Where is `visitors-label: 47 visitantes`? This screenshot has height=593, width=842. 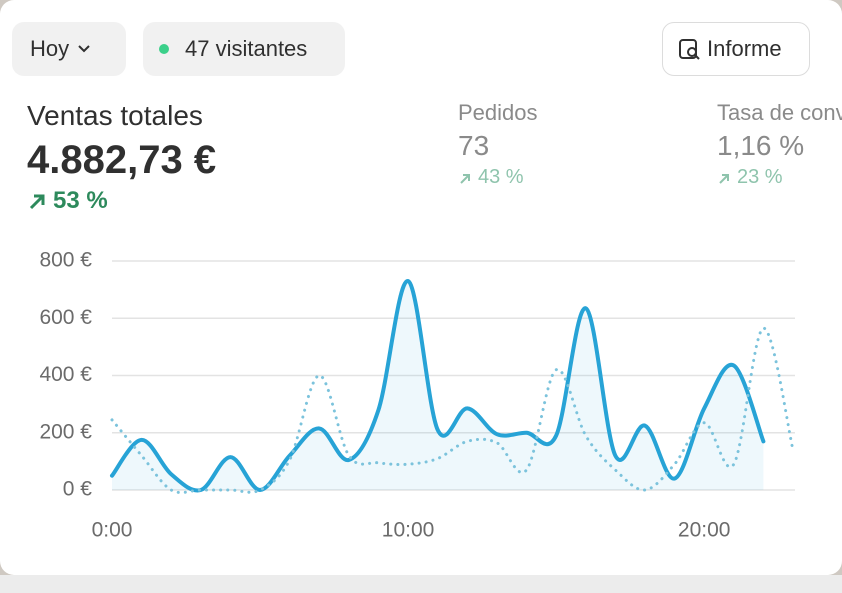 visitors-label: 47 visitantes is located at coordinates (246, 48).